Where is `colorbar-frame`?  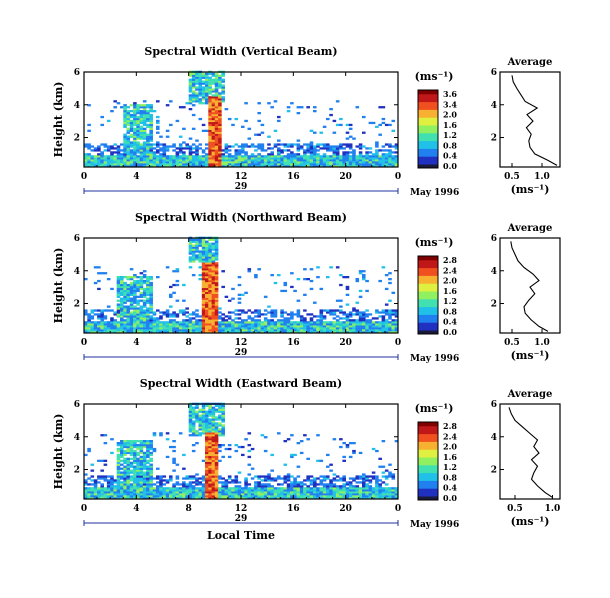
colorbar-frame is located at coordinates (428, 461).